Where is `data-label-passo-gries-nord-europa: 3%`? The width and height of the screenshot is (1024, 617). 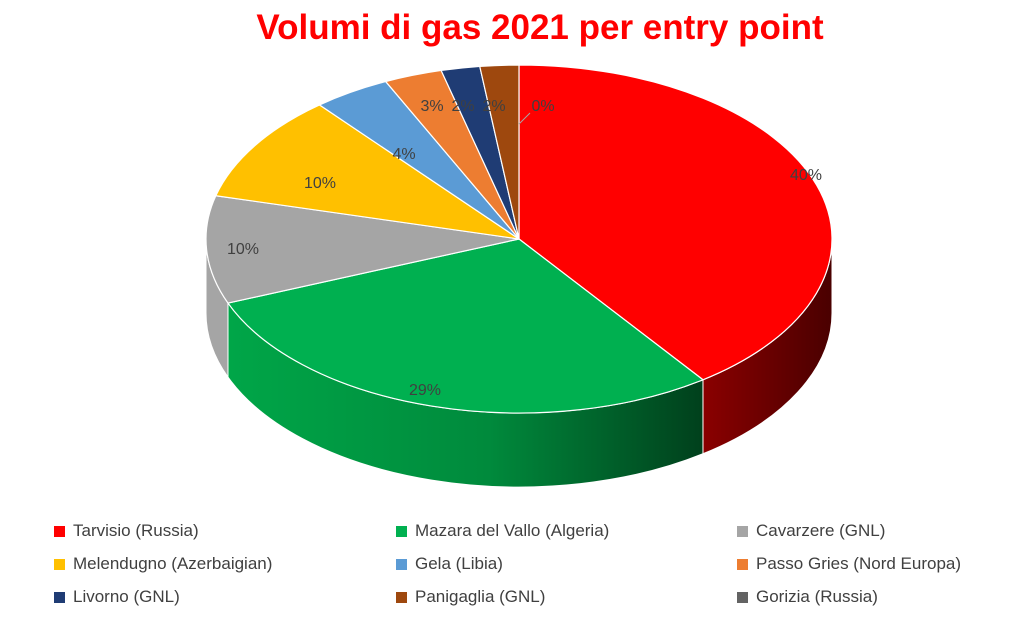 data-label-passo-gries-nord-europa: 3% is located at coordinates (431, 106).